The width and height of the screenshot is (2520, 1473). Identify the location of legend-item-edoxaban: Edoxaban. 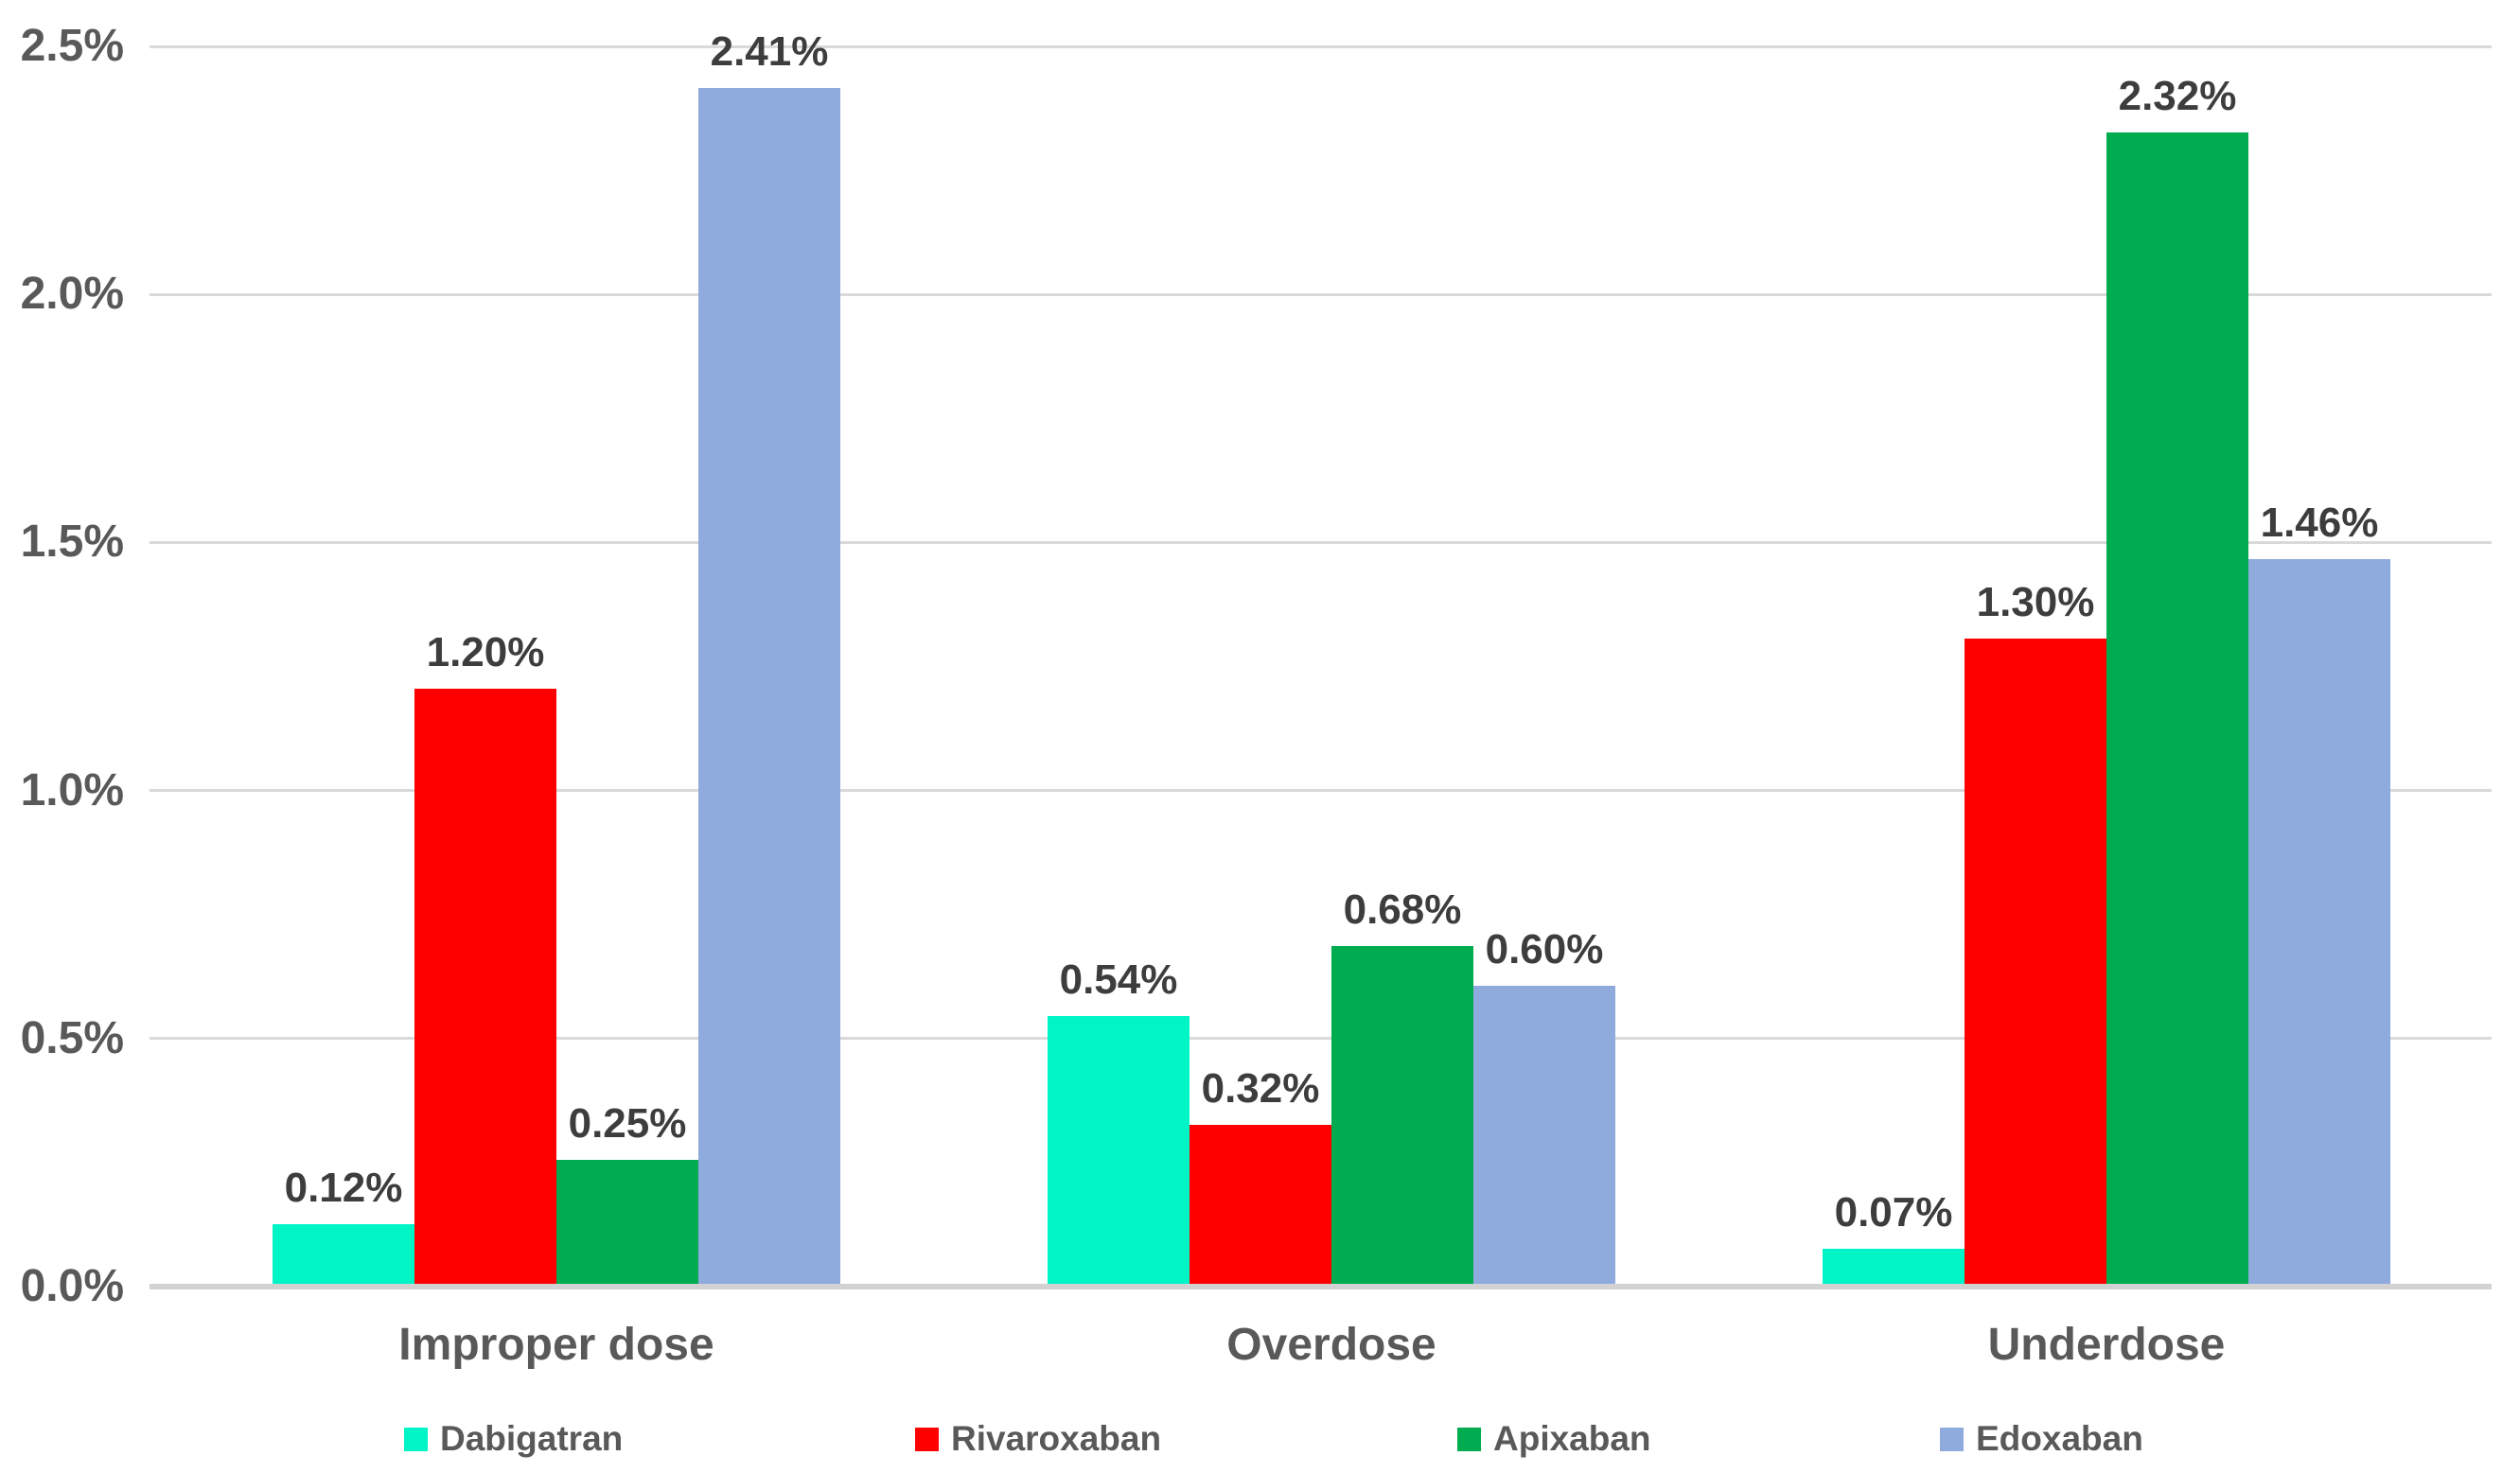
(2041, 1439).